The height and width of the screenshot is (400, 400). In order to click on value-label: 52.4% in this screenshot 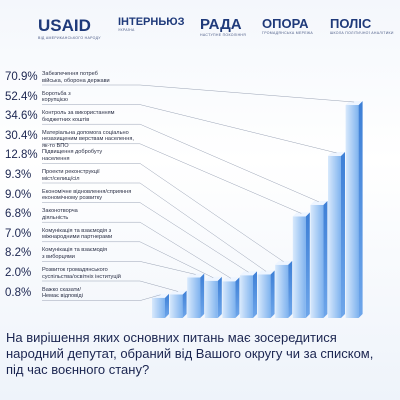, I will do `click(21, 96)`.